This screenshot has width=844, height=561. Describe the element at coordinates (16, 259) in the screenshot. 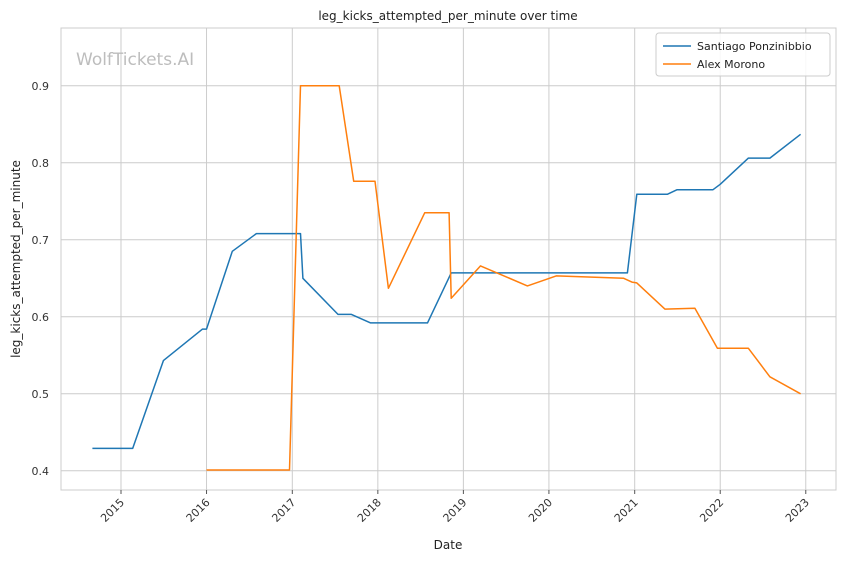

I see `y-axis-title: leg_kicks_attempted_per_minute` at that location.